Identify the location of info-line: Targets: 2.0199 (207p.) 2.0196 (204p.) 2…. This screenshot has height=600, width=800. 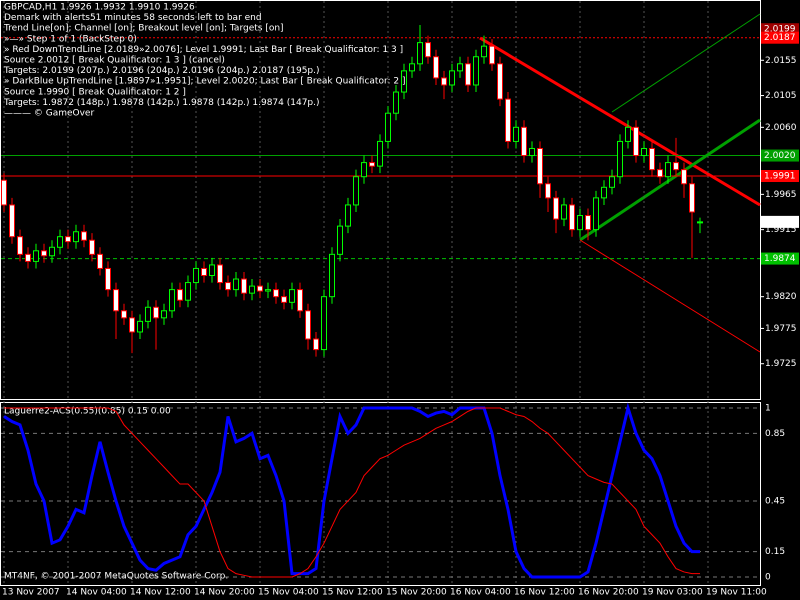
(161, 71).